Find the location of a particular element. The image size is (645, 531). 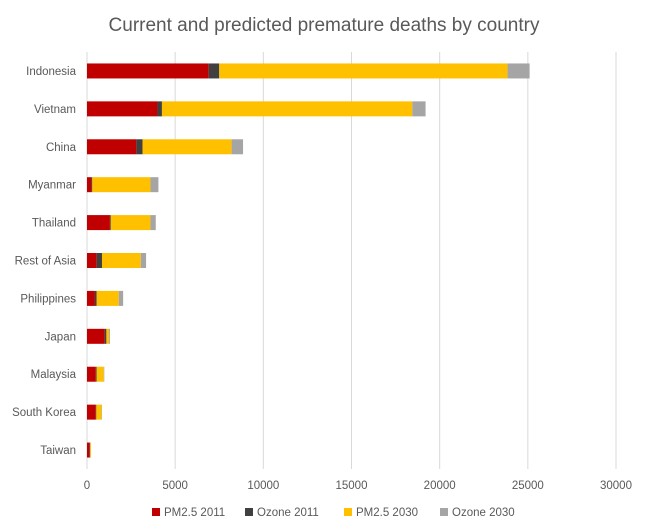

x-tick-label: 25000 is located at coordinates (528, 486).